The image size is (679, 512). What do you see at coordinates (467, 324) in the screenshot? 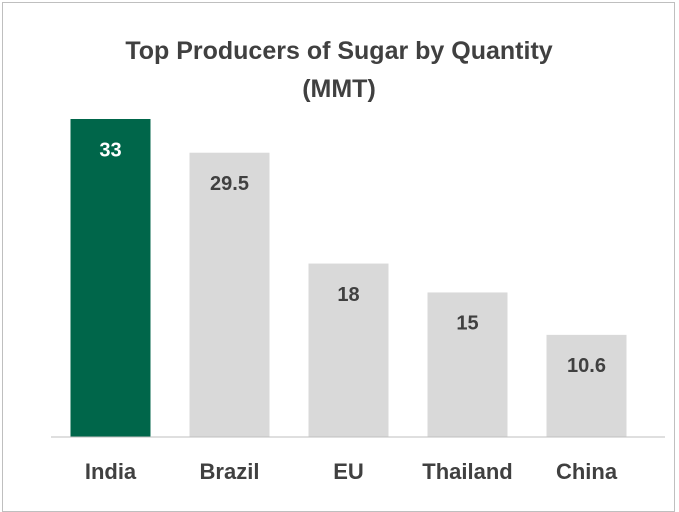
I see `data-label: 15` at bounding box center [467, 324].